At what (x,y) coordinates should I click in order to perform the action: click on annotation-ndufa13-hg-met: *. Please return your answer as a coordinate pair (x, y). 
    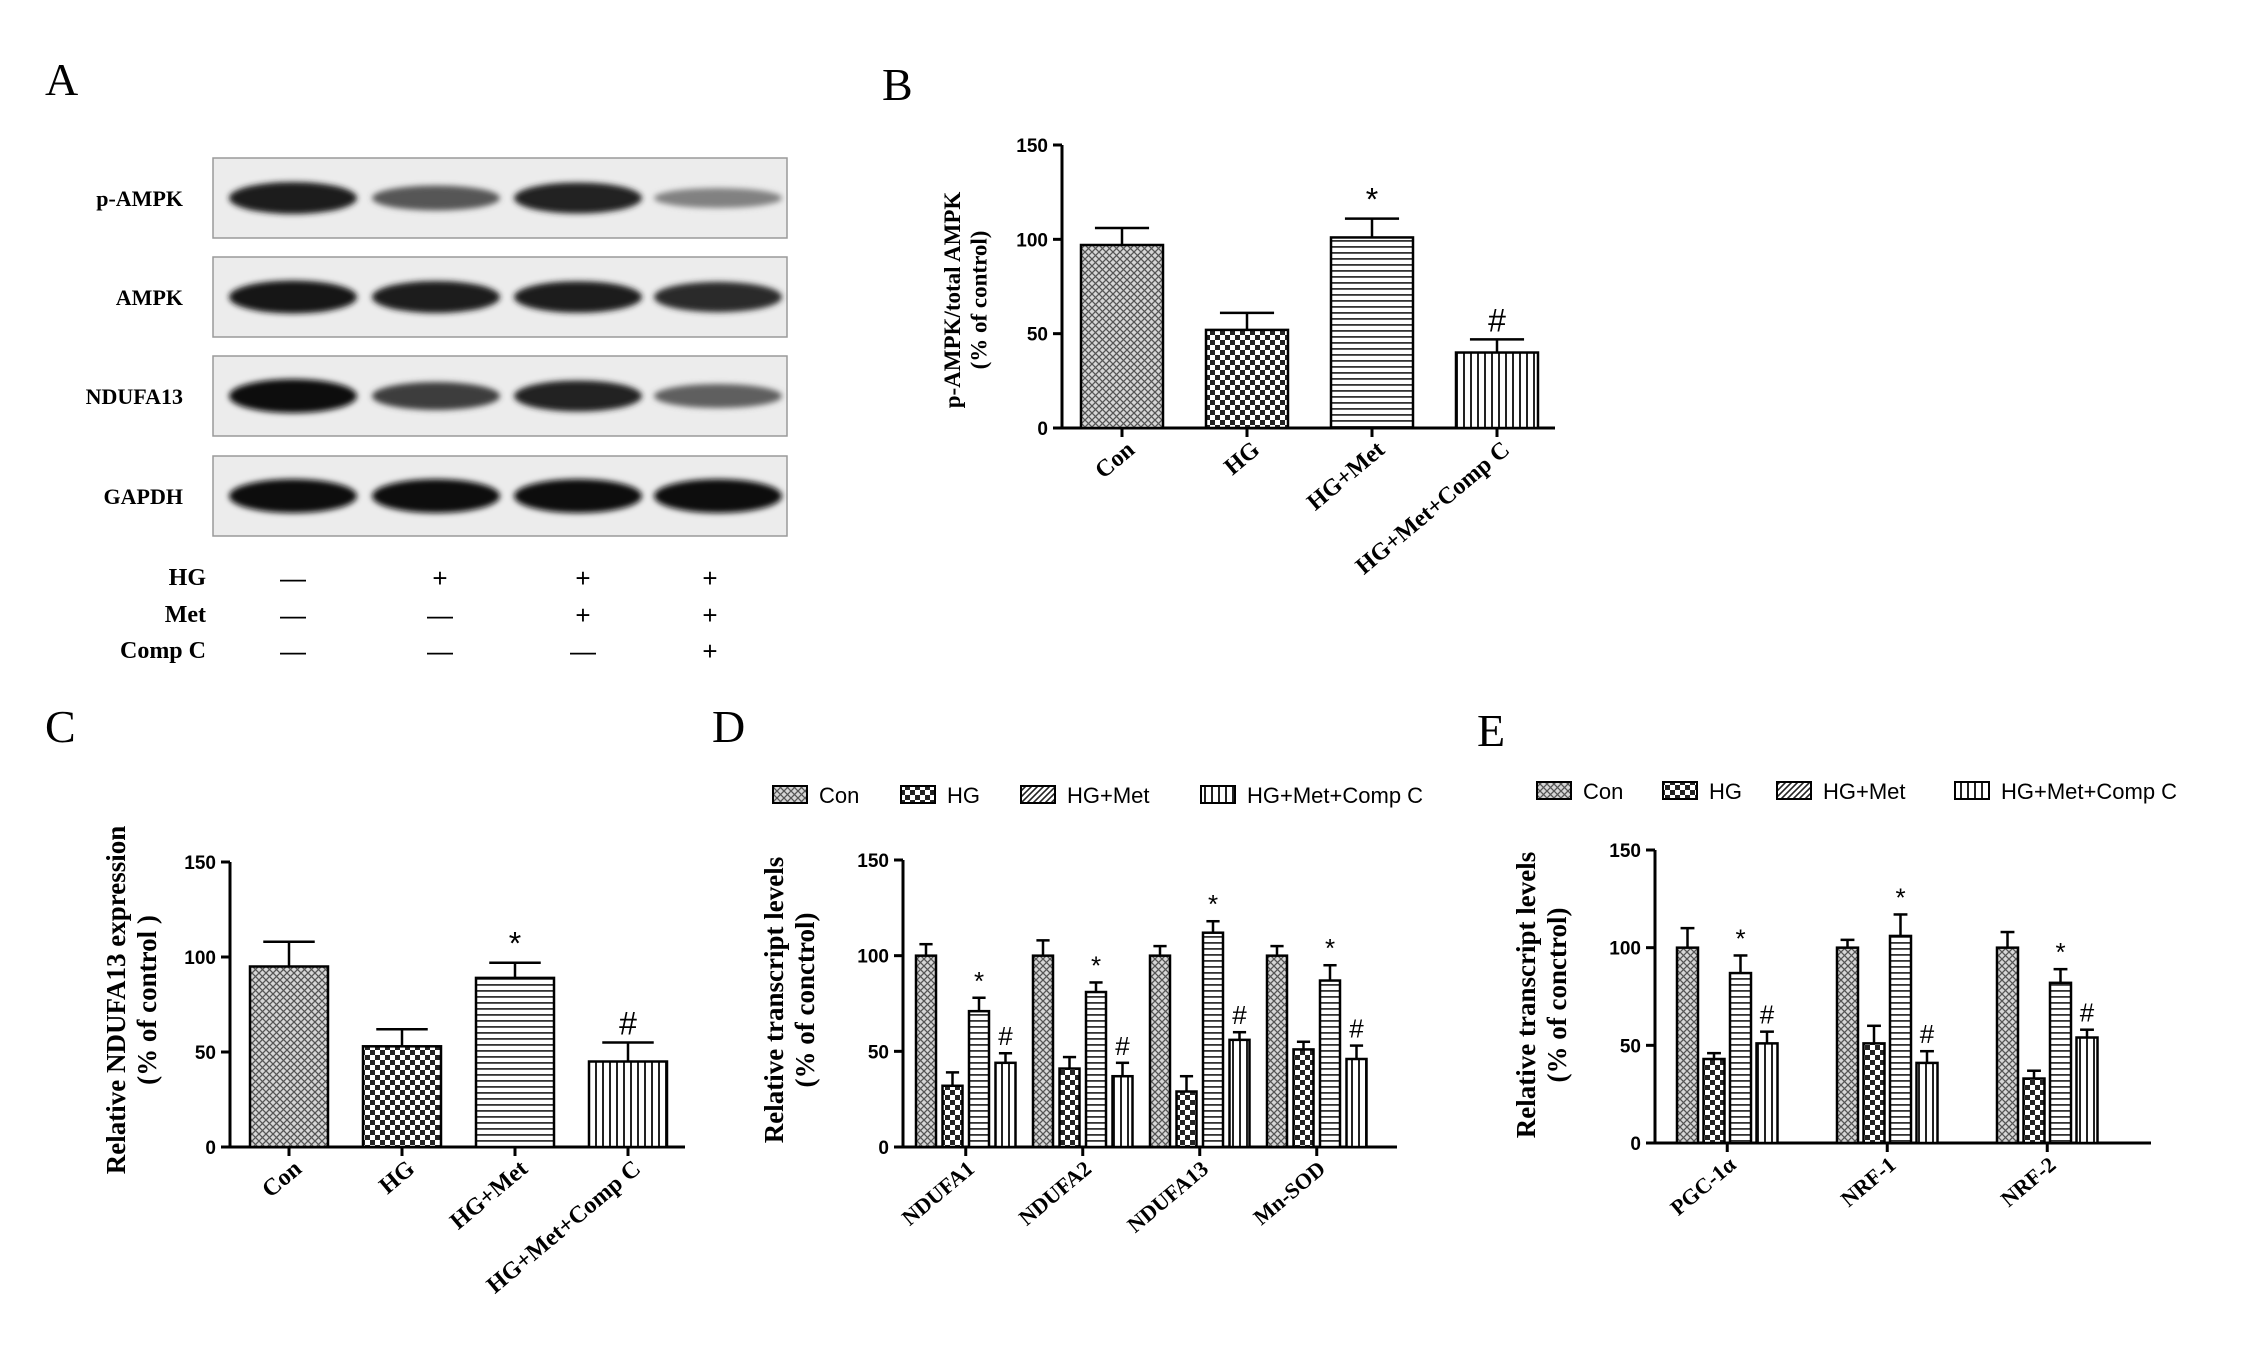
    Looking at the image, I should click on (1213, 904).